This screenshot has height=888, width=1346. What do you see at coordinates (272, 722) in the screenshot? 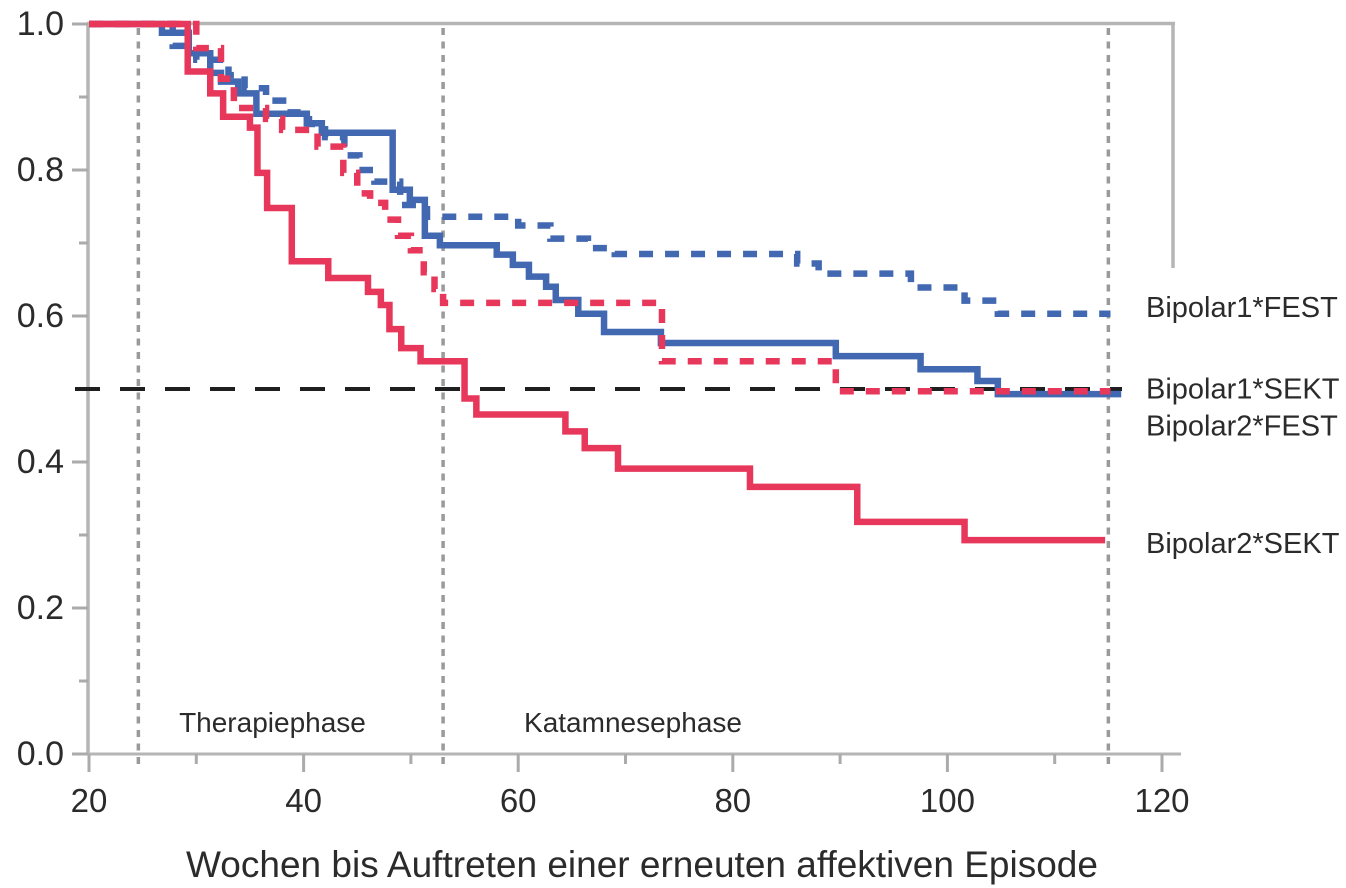
I see `phase-label: Therapiephase` at bounding box center [272, 722].